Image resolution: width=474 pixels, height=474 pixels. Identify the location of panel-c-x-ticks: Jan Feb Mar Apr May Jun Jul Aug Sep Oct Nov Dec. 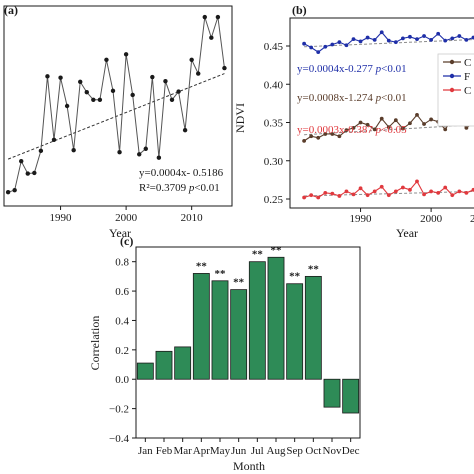
(249, 447).